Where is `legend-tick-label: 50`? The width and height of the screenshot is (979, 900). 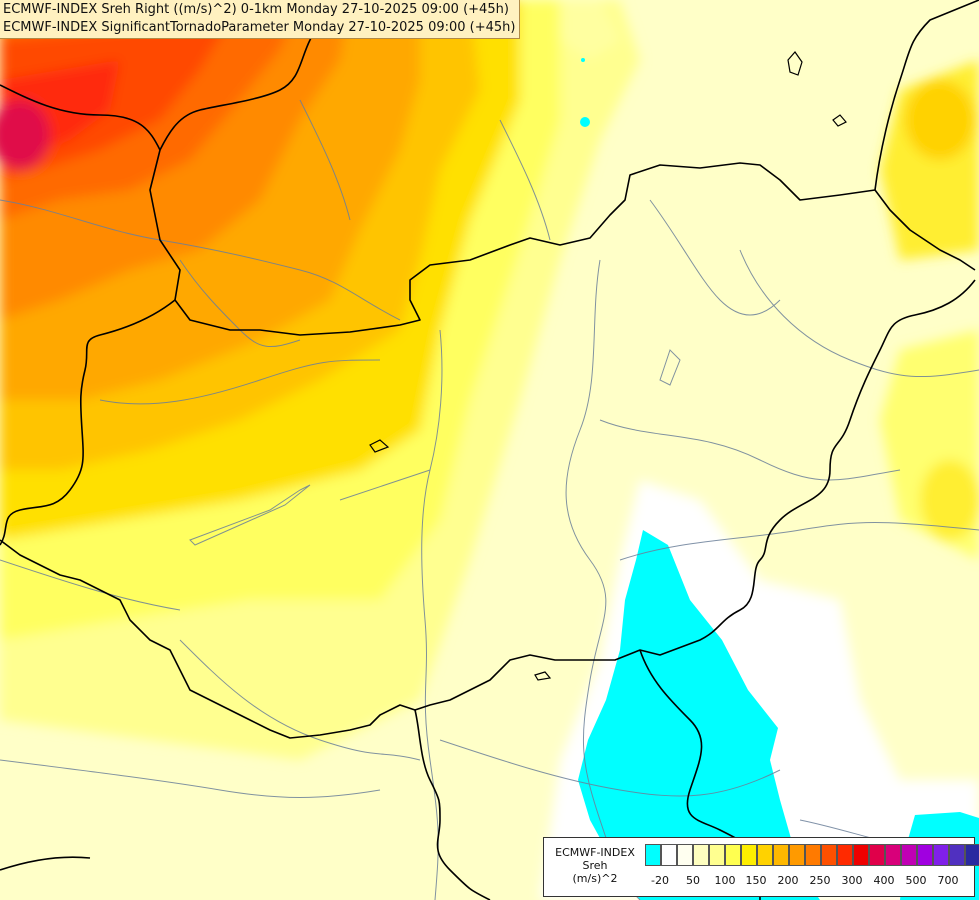
legend-tick-label: 50 is located at coordinates (693, 880).